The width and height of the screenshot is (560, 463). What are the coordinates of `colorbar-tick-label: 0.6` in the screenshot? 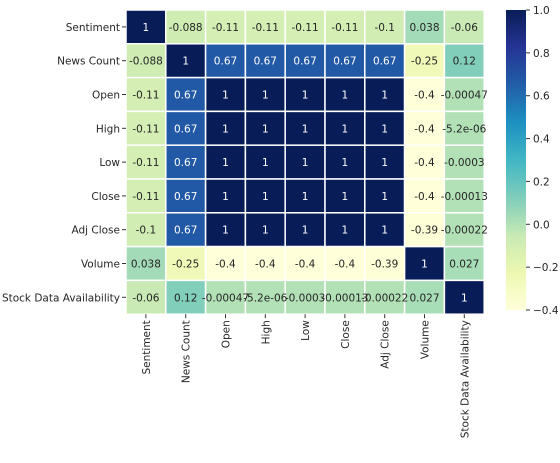 It's located at (541, 97).